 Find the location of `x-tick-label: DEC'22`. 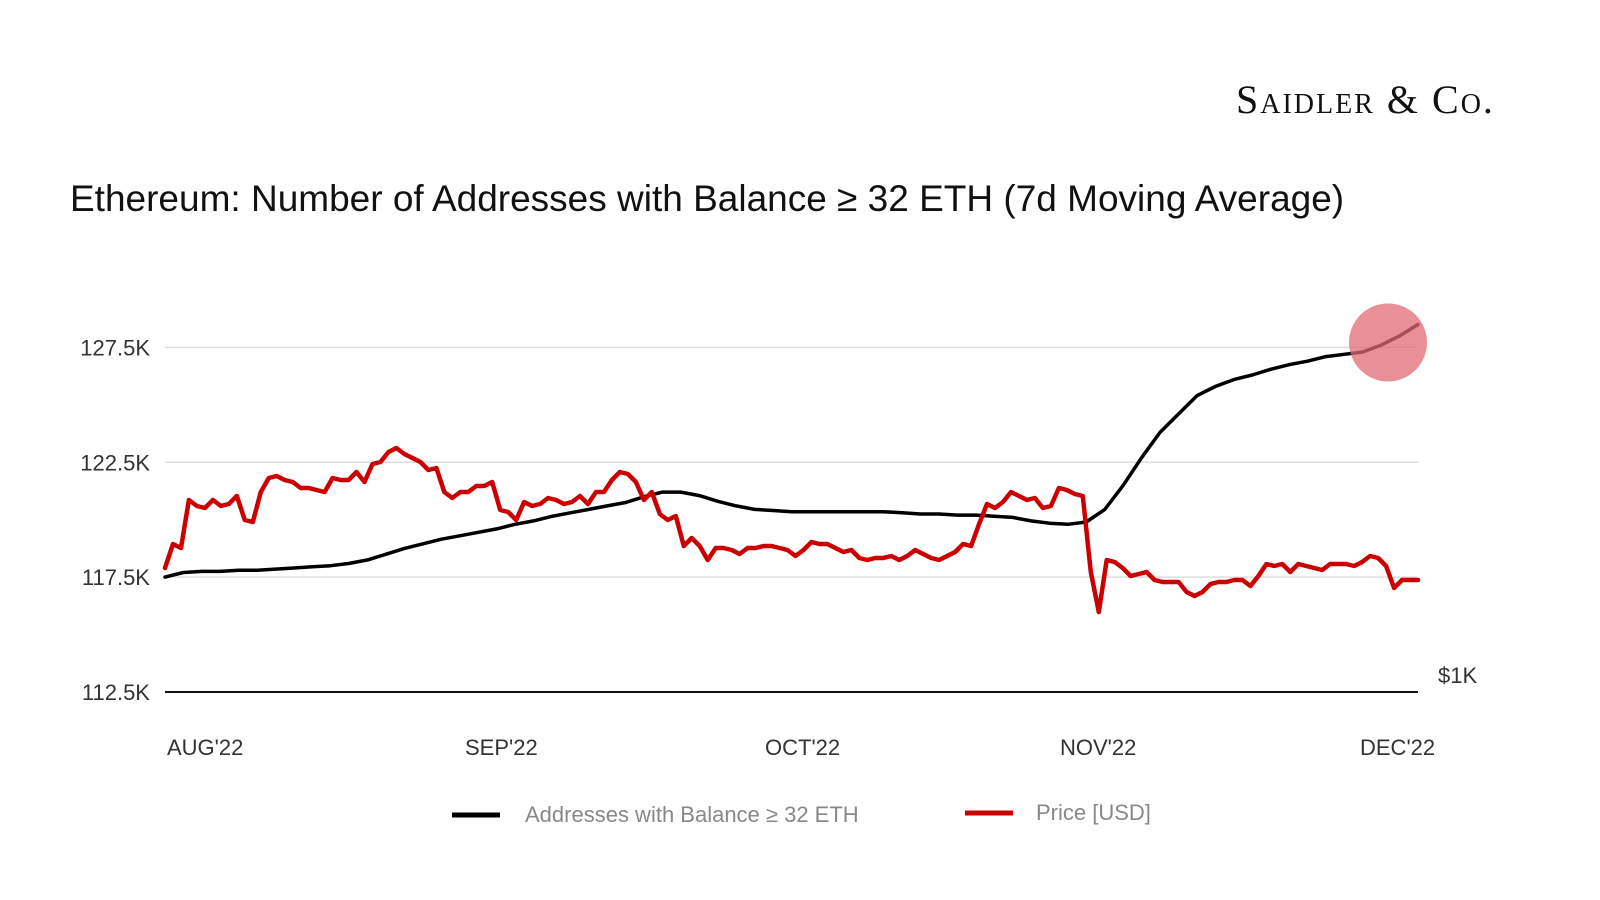

x-tick-label: DEC'22 is located at coordinates (1397, 747).